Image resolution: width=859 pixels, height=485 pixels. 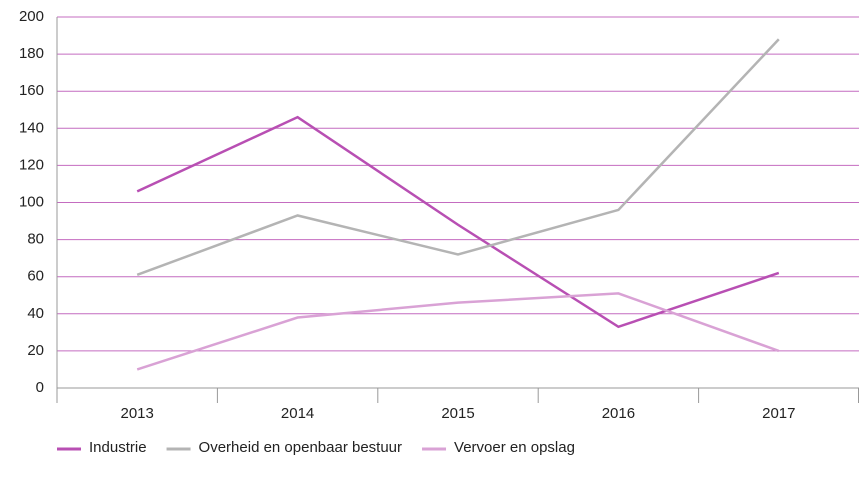 What do you see at coordinates (300, 447) in the screenshot?
I see `legend-label: Overheid en openbaar bestuur` at bounding box center [300, 447].